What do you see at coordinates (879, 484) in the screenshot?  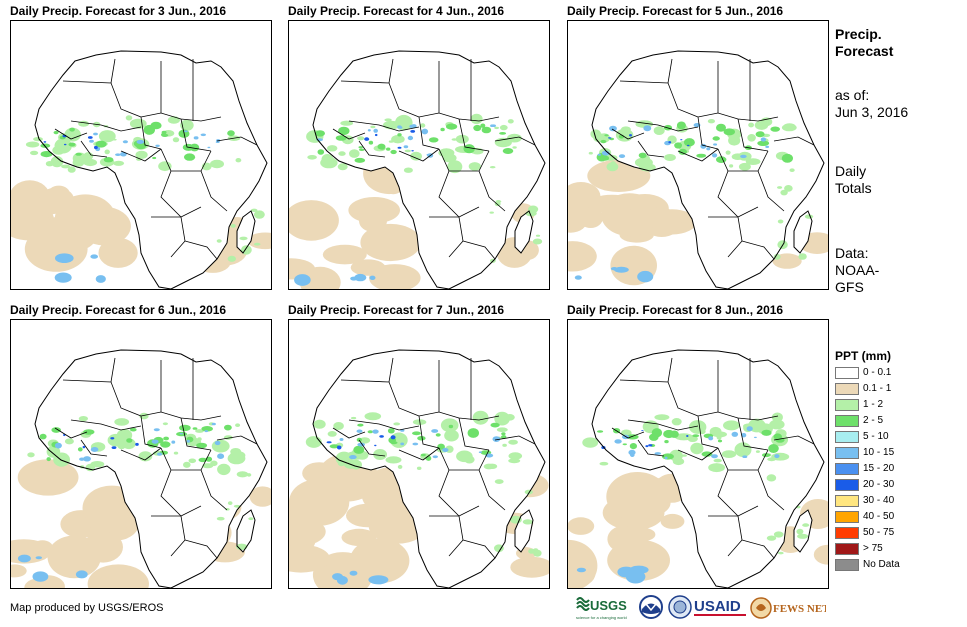 I see `legend-label: 20 - 30` at bounding box center [879, 484].